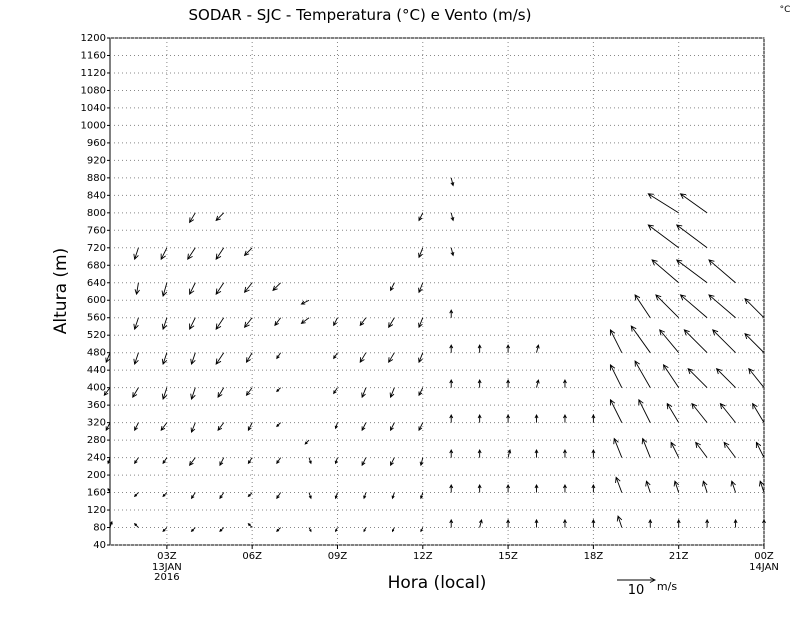  Describe the element at coordinates (167, 556) in the screenshot. I see `x-tick-label: 03Z` at that location.